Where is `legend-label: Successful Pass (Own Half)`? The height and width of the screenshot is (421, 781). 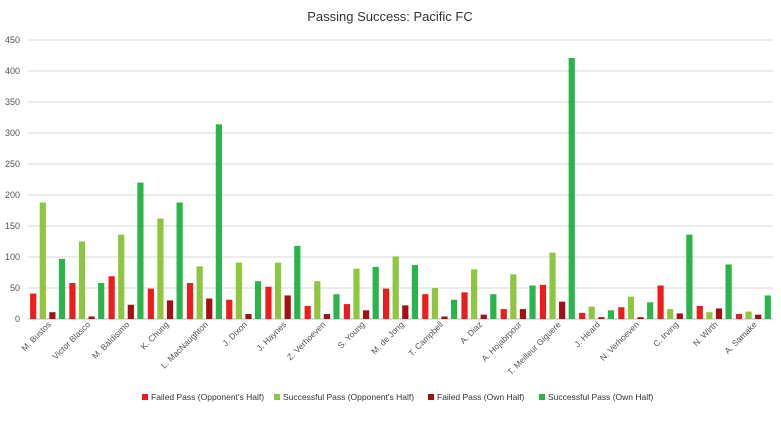 legend-label: Successful Pass (Own Half) is located at coordinates (601, 397).